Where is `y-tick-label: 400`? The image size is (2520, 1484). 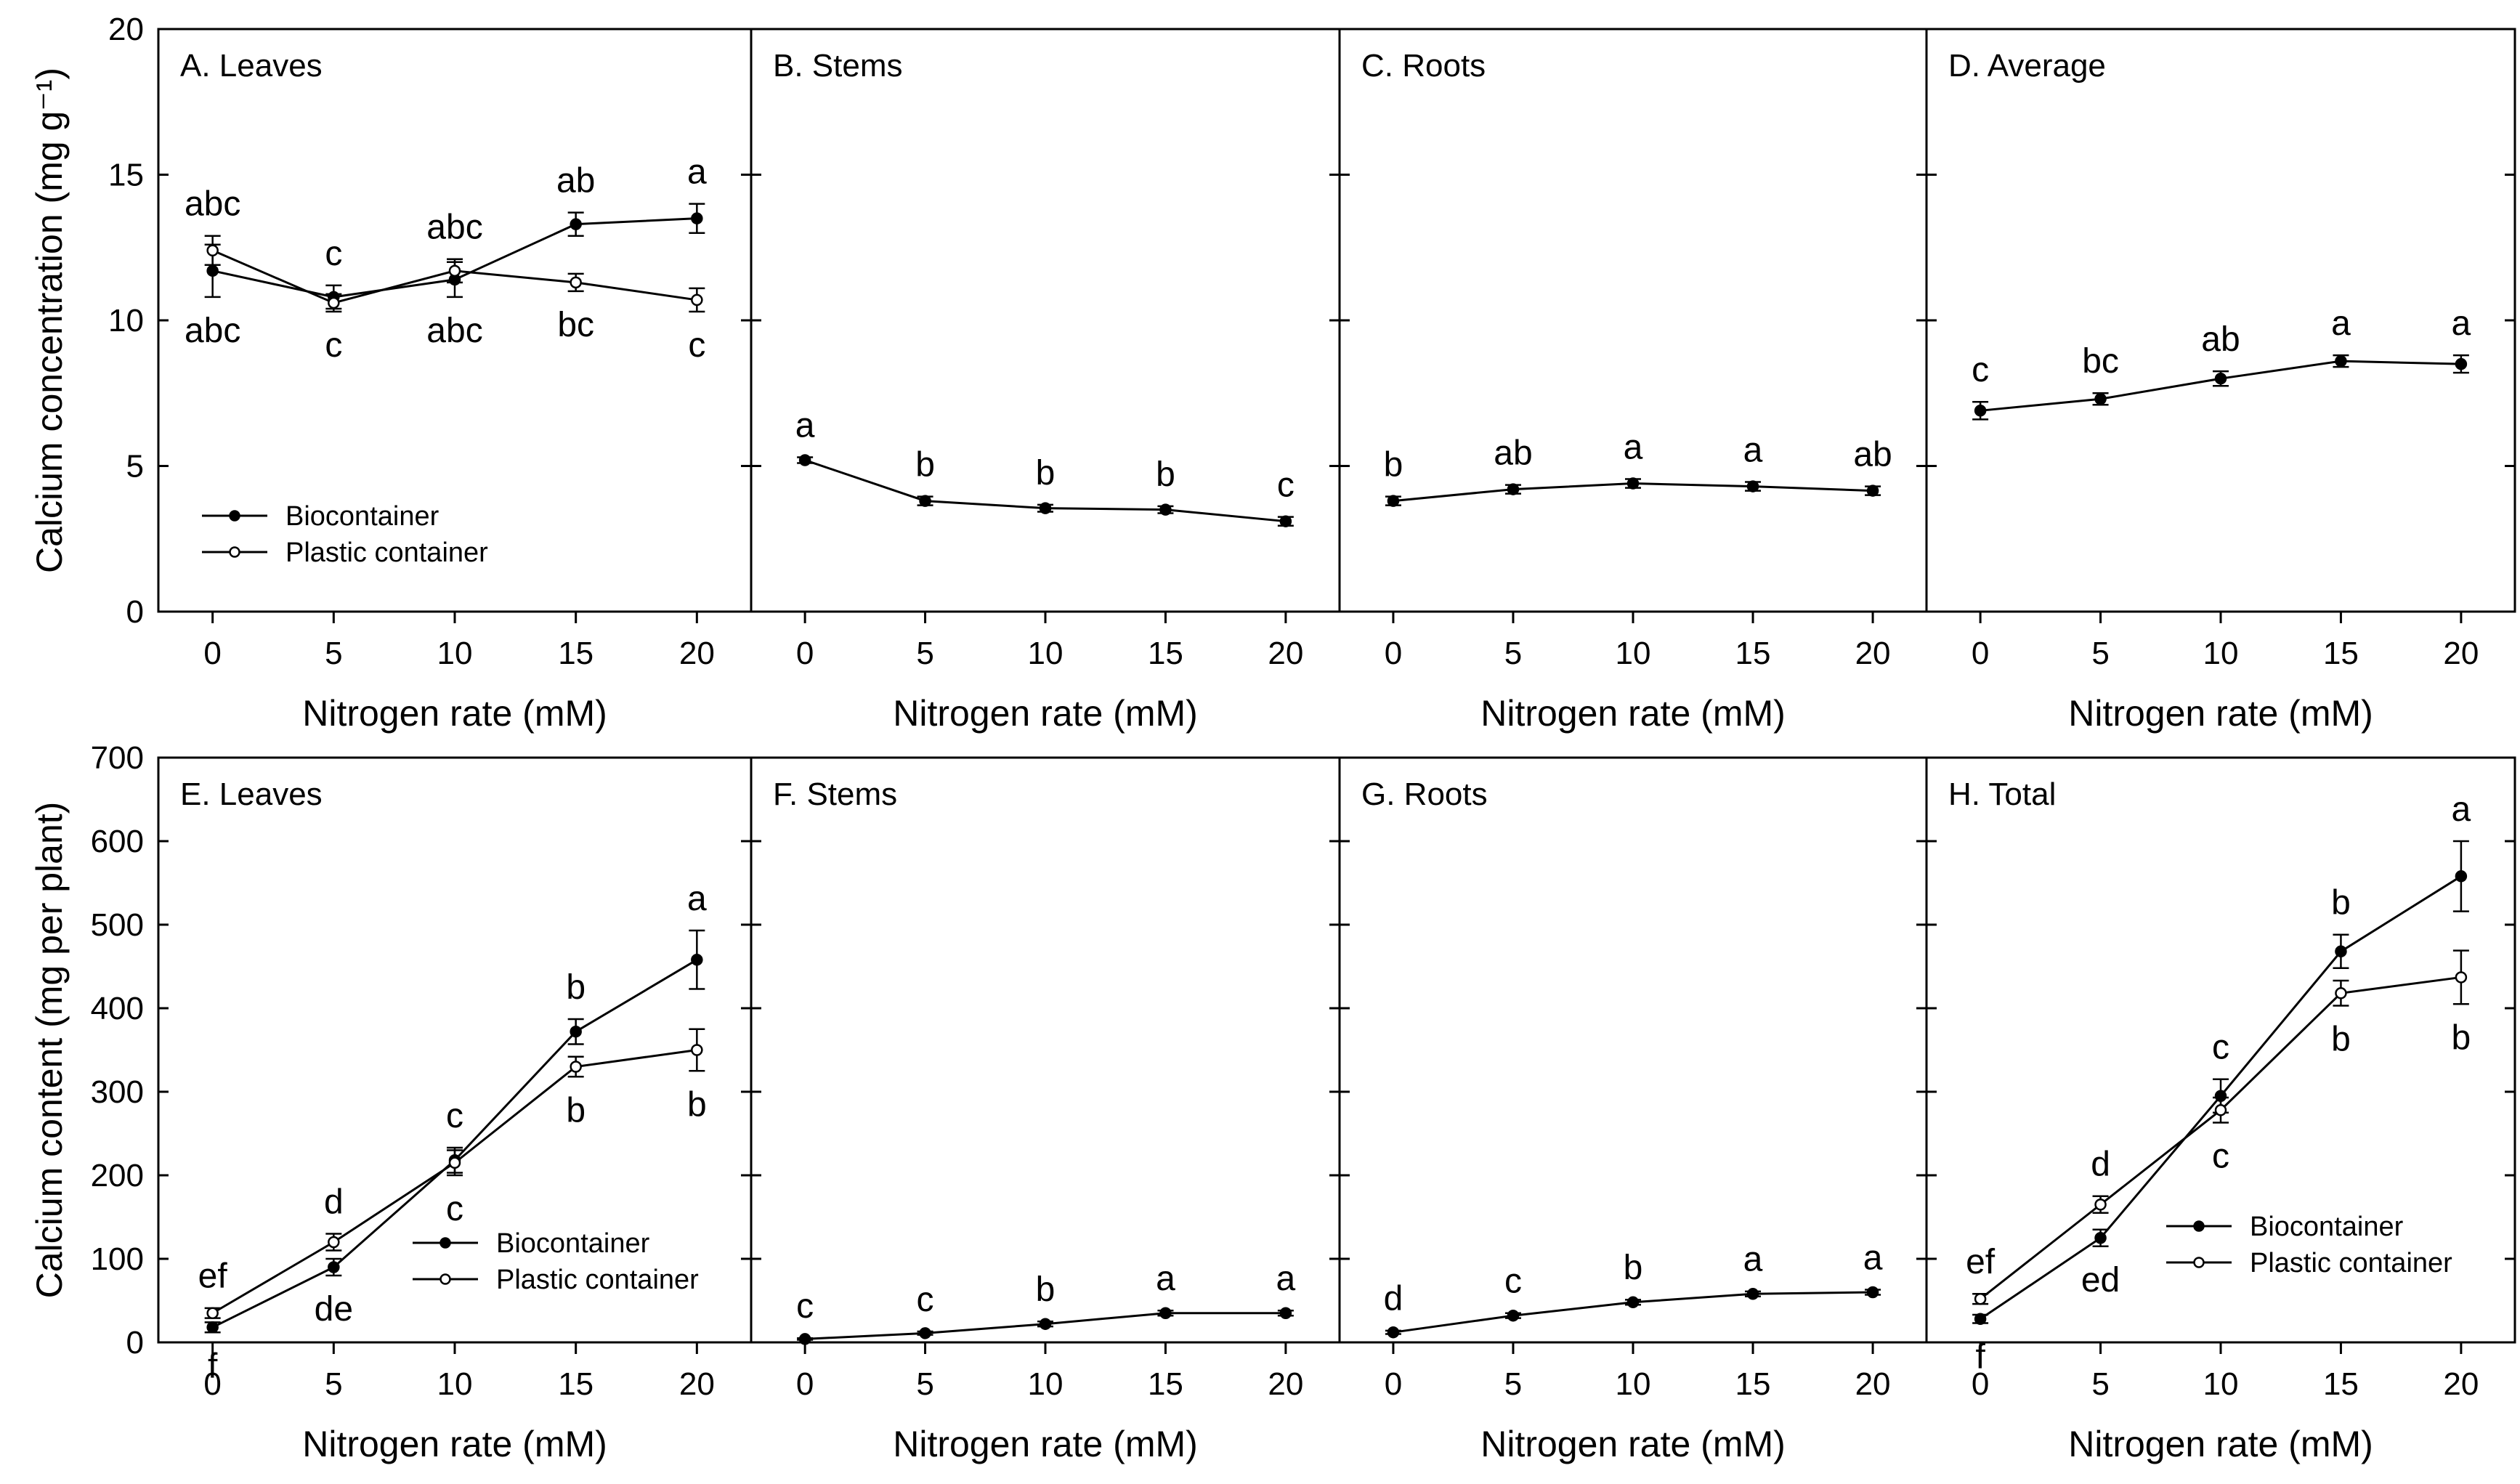
y-tick-label: 400 is located at coordinates (117, 1008).